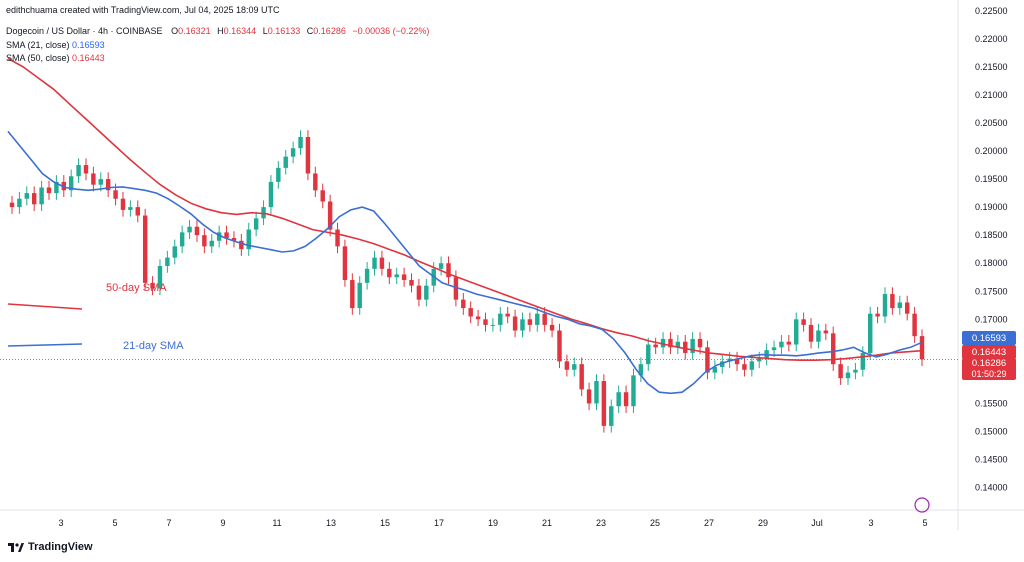 Image resolution: width=1024 pixels, height=562 pixels. What do you see at coordinates (84, 31) in the screenshot?
I see `symbol-title: Dogecoin / US Dollar · 4h · COINBASE` at bounding box center [84, 31].